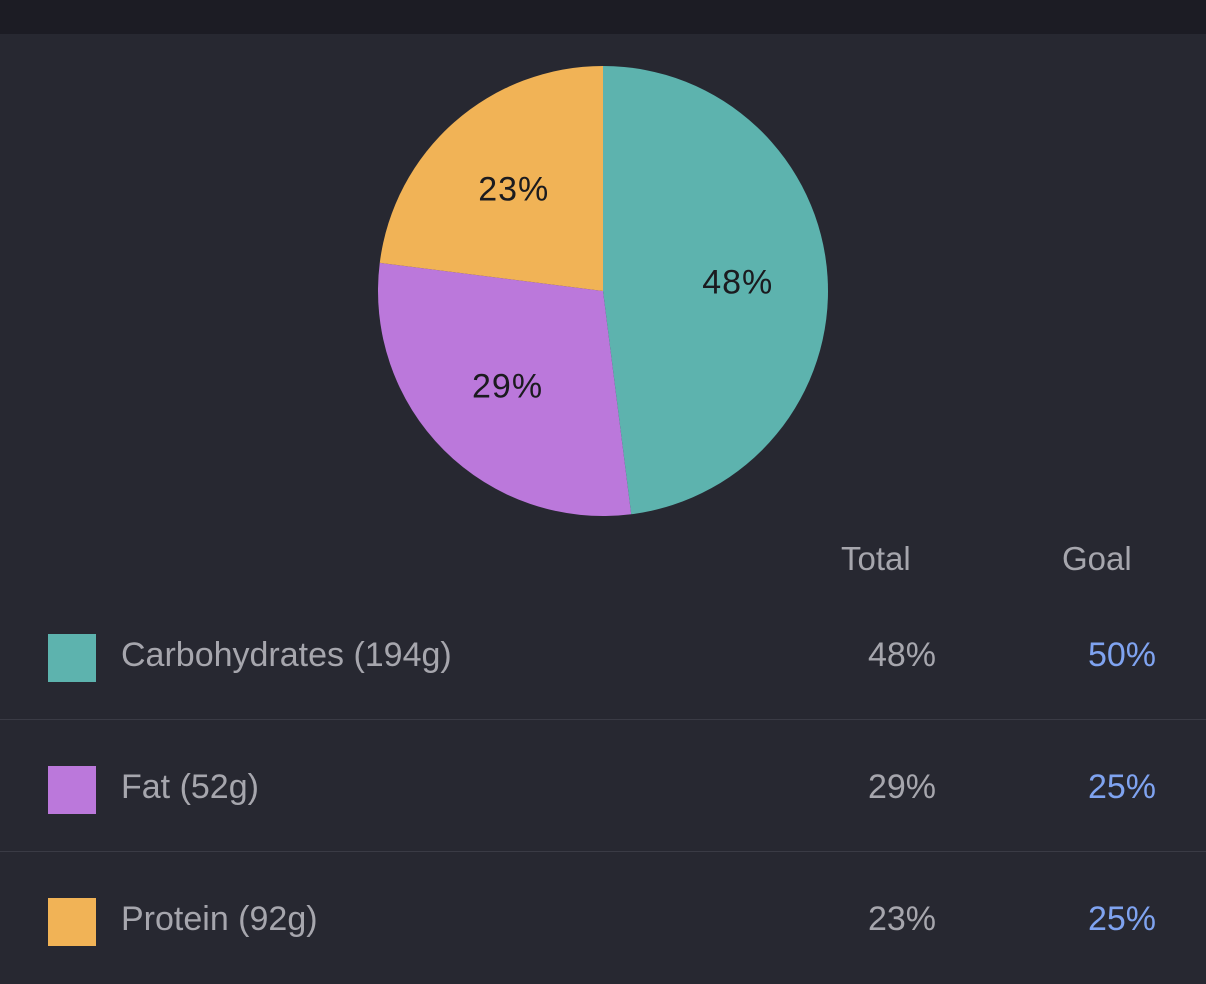  Describe the element at coordinates (72, 922) in the screenshot. I see `protein-color-swatch` at that location.